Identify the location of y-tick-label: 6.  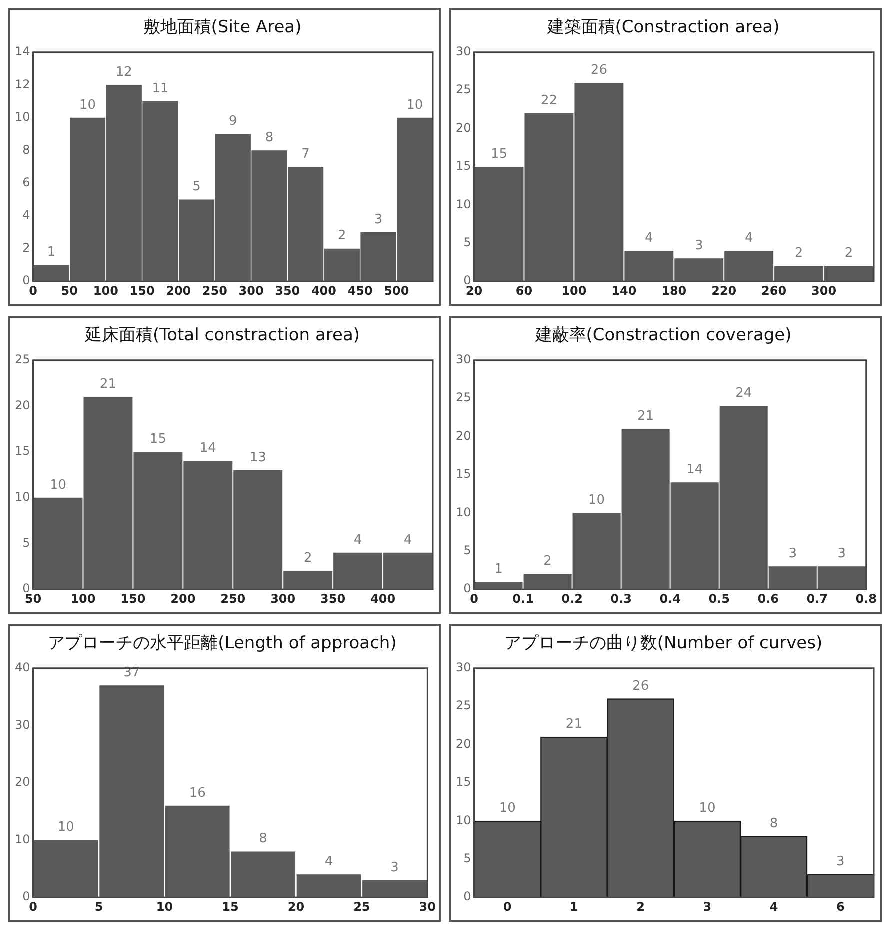
(26, 182).